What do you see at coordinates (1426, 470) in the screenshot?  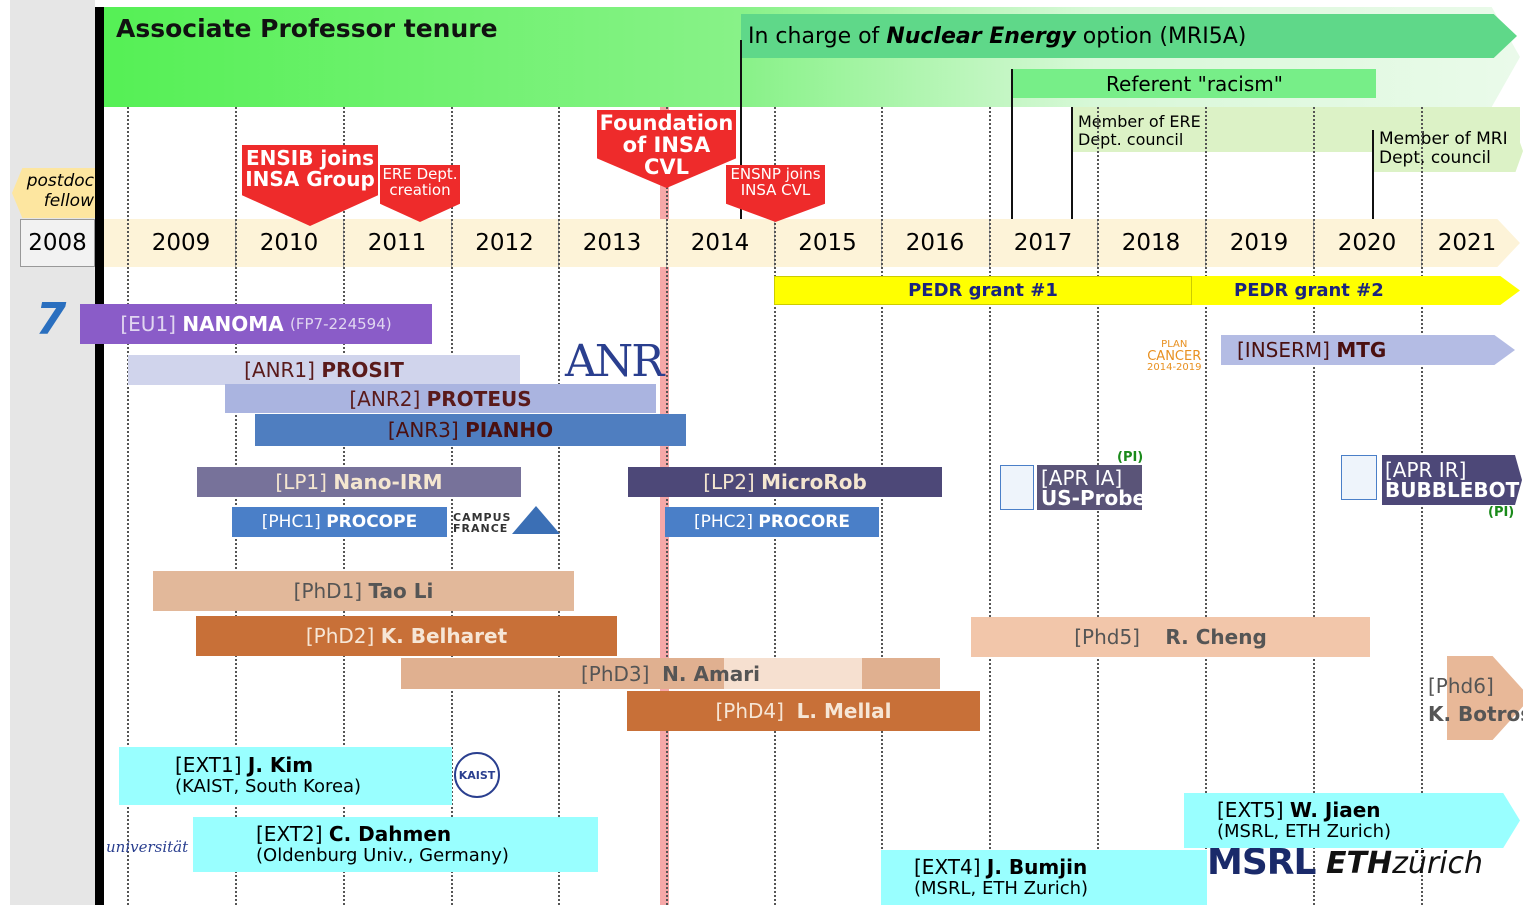 I see `tag: [APR IR]` at bounding box center [1426, 470].